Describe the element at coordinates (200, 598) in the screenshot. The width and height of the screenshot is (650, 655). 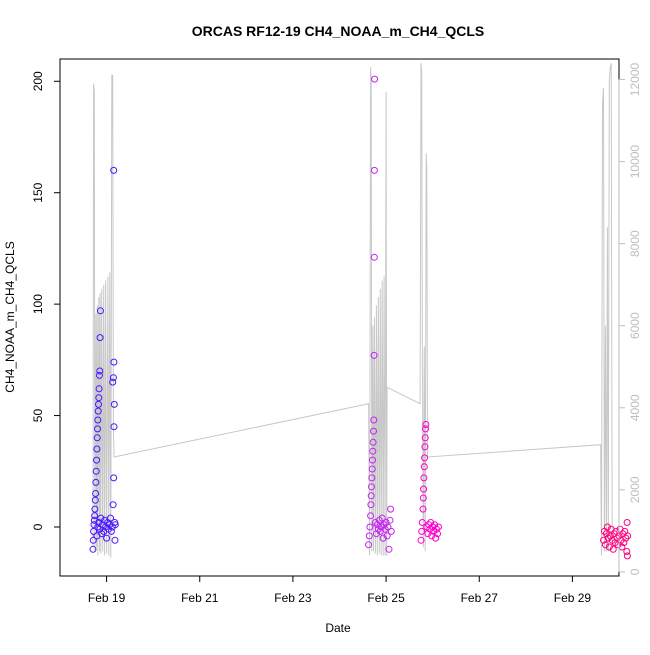
I see `x-tick-label: Feb 21` at that location.